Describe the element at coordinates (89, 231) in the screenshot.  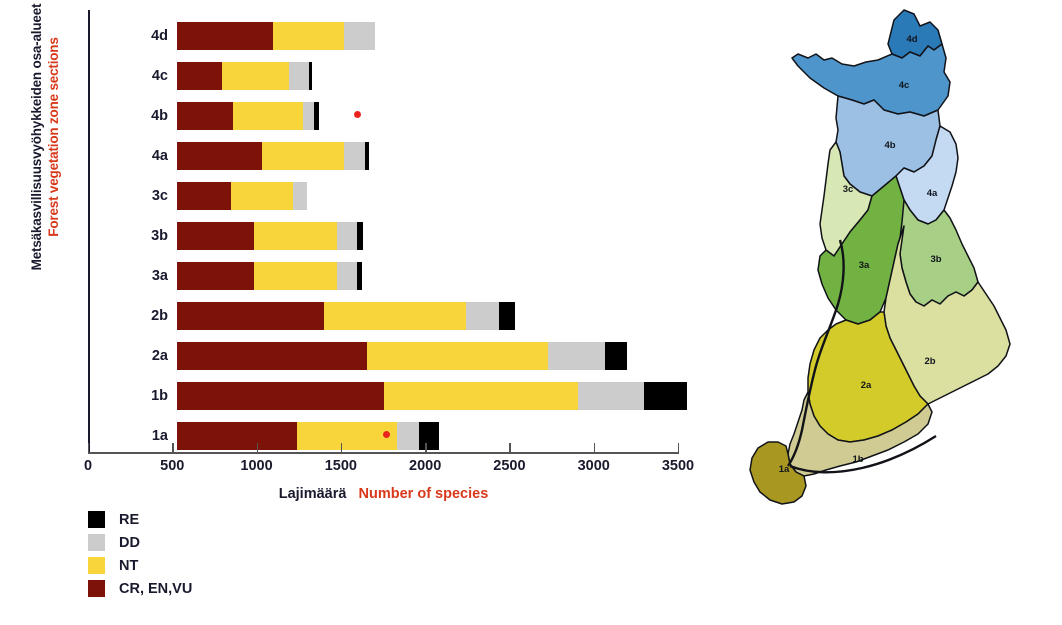
I see `y-axis-line` at that location.